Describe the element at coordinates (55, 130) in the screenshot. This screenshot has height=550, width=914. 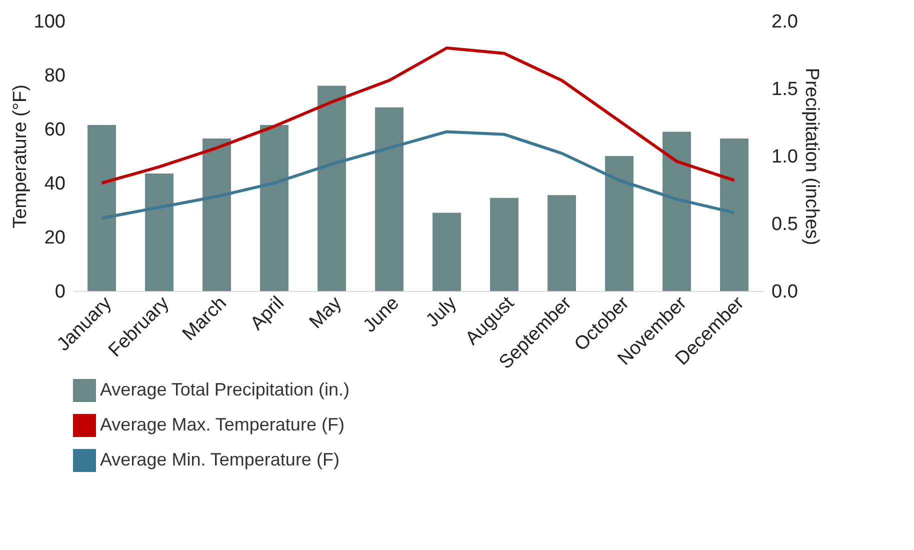
I see `y-tick-label: 60` at that location.